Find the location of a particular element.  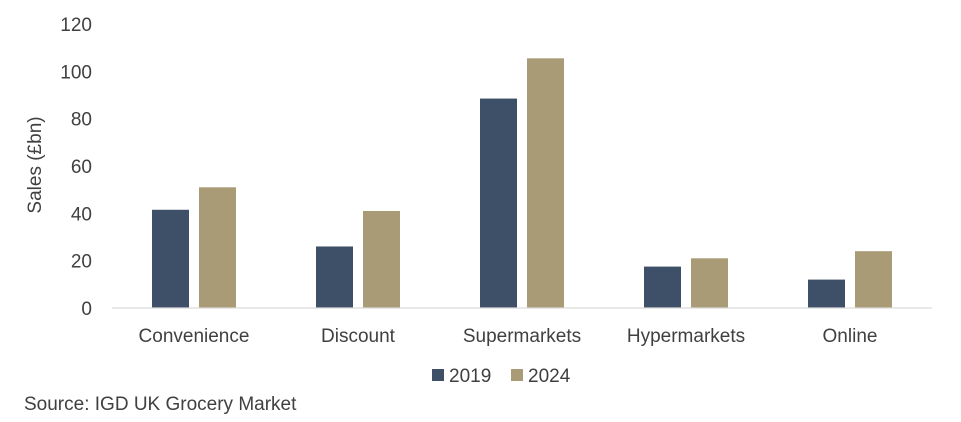

y-tick-label: 60 is located at coordinates (81, 167).